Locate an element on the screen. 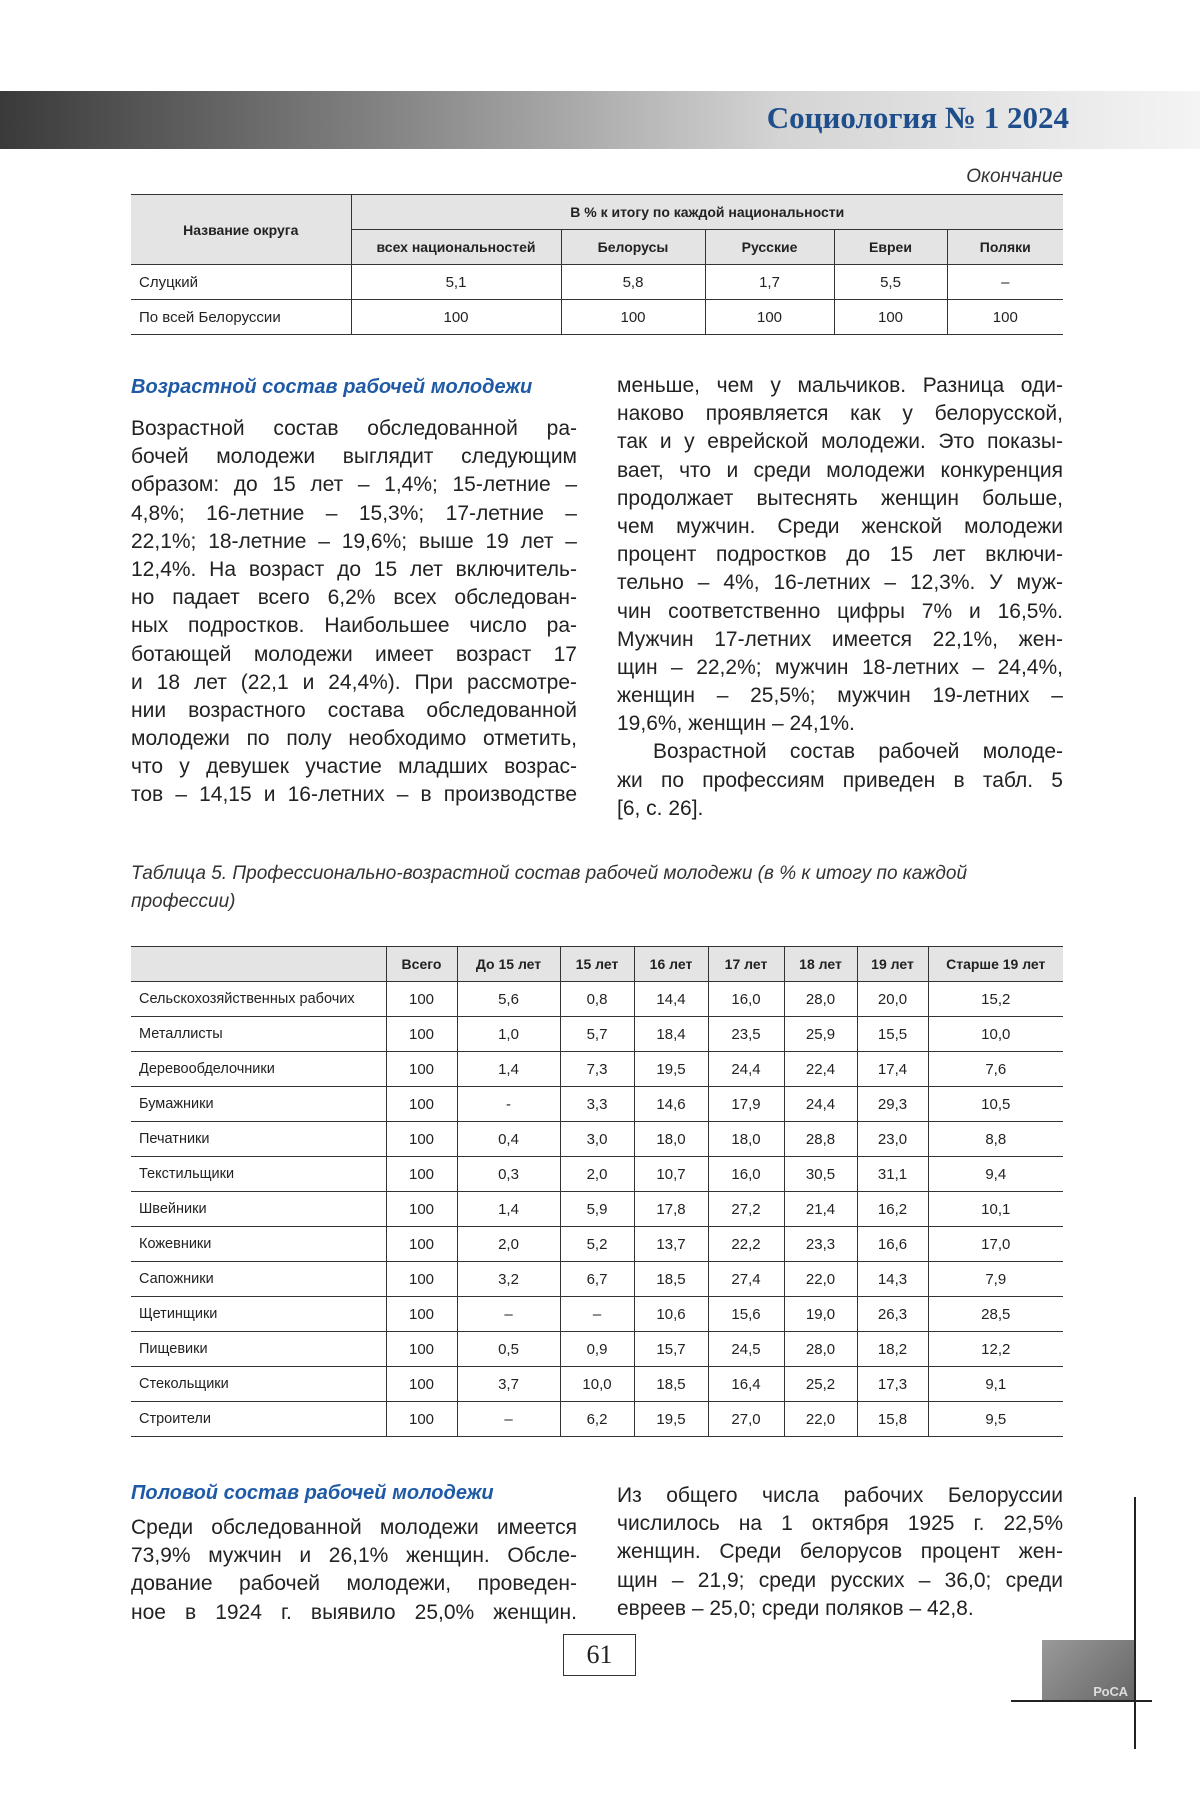 This screenshot has height=1801, width=1200. text-line: Мужчин 17-летних имеется 22,1%, жен- is located at coordinates (840, 640).